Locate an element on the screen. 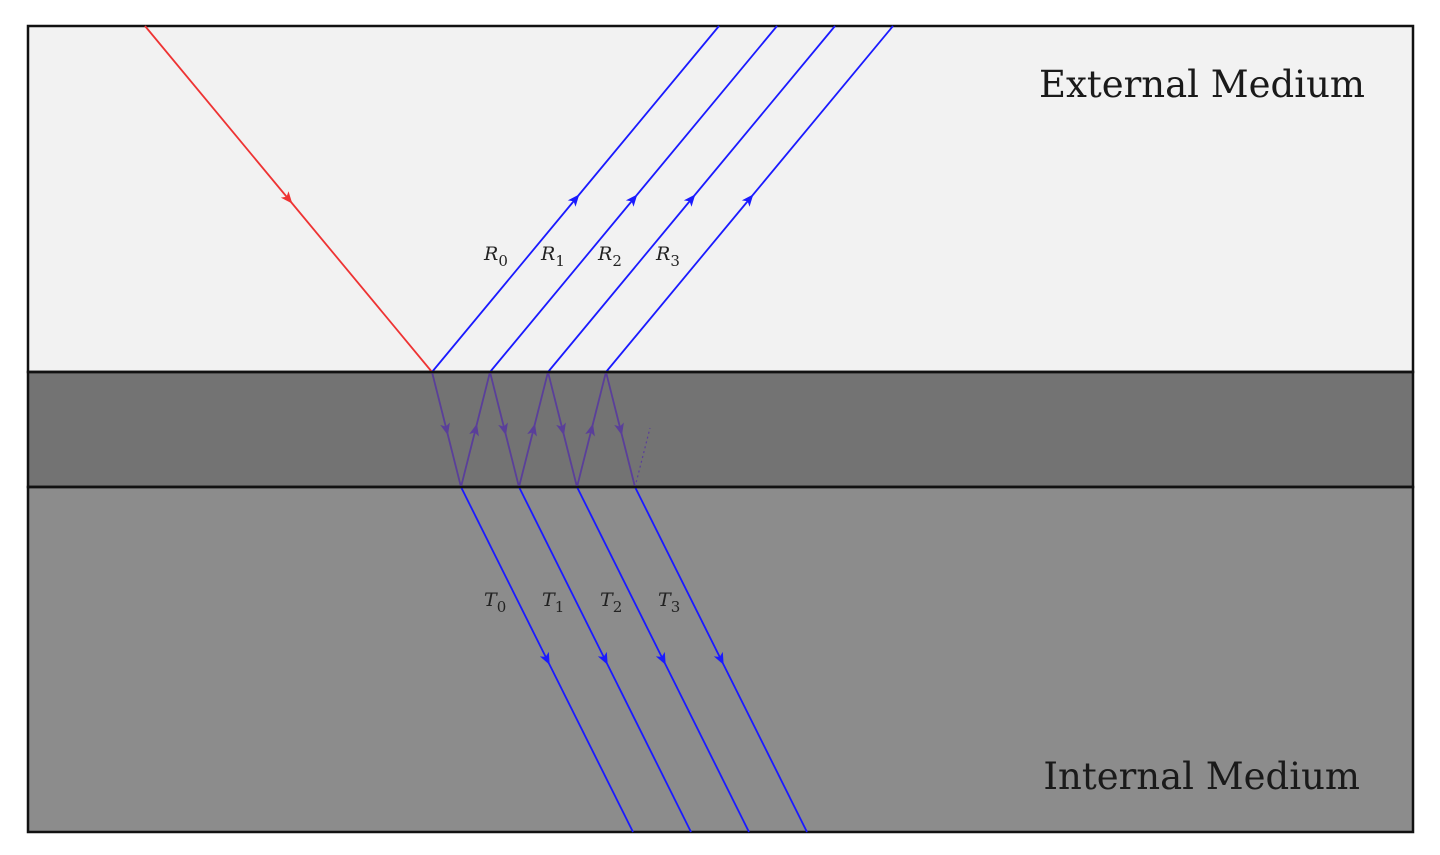 The width and height of the screenshot is (1440, 855). reflected-ray-label-0: R0 is located at coordinates (495, 256).